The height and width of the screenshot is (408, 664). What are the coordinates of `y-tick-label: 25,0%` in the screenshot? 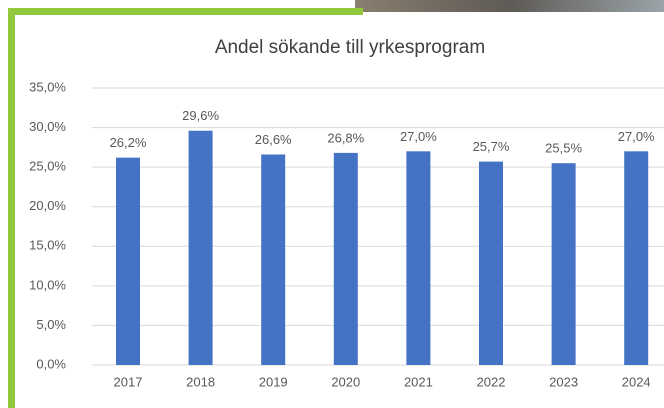 It's located at (47, 166).